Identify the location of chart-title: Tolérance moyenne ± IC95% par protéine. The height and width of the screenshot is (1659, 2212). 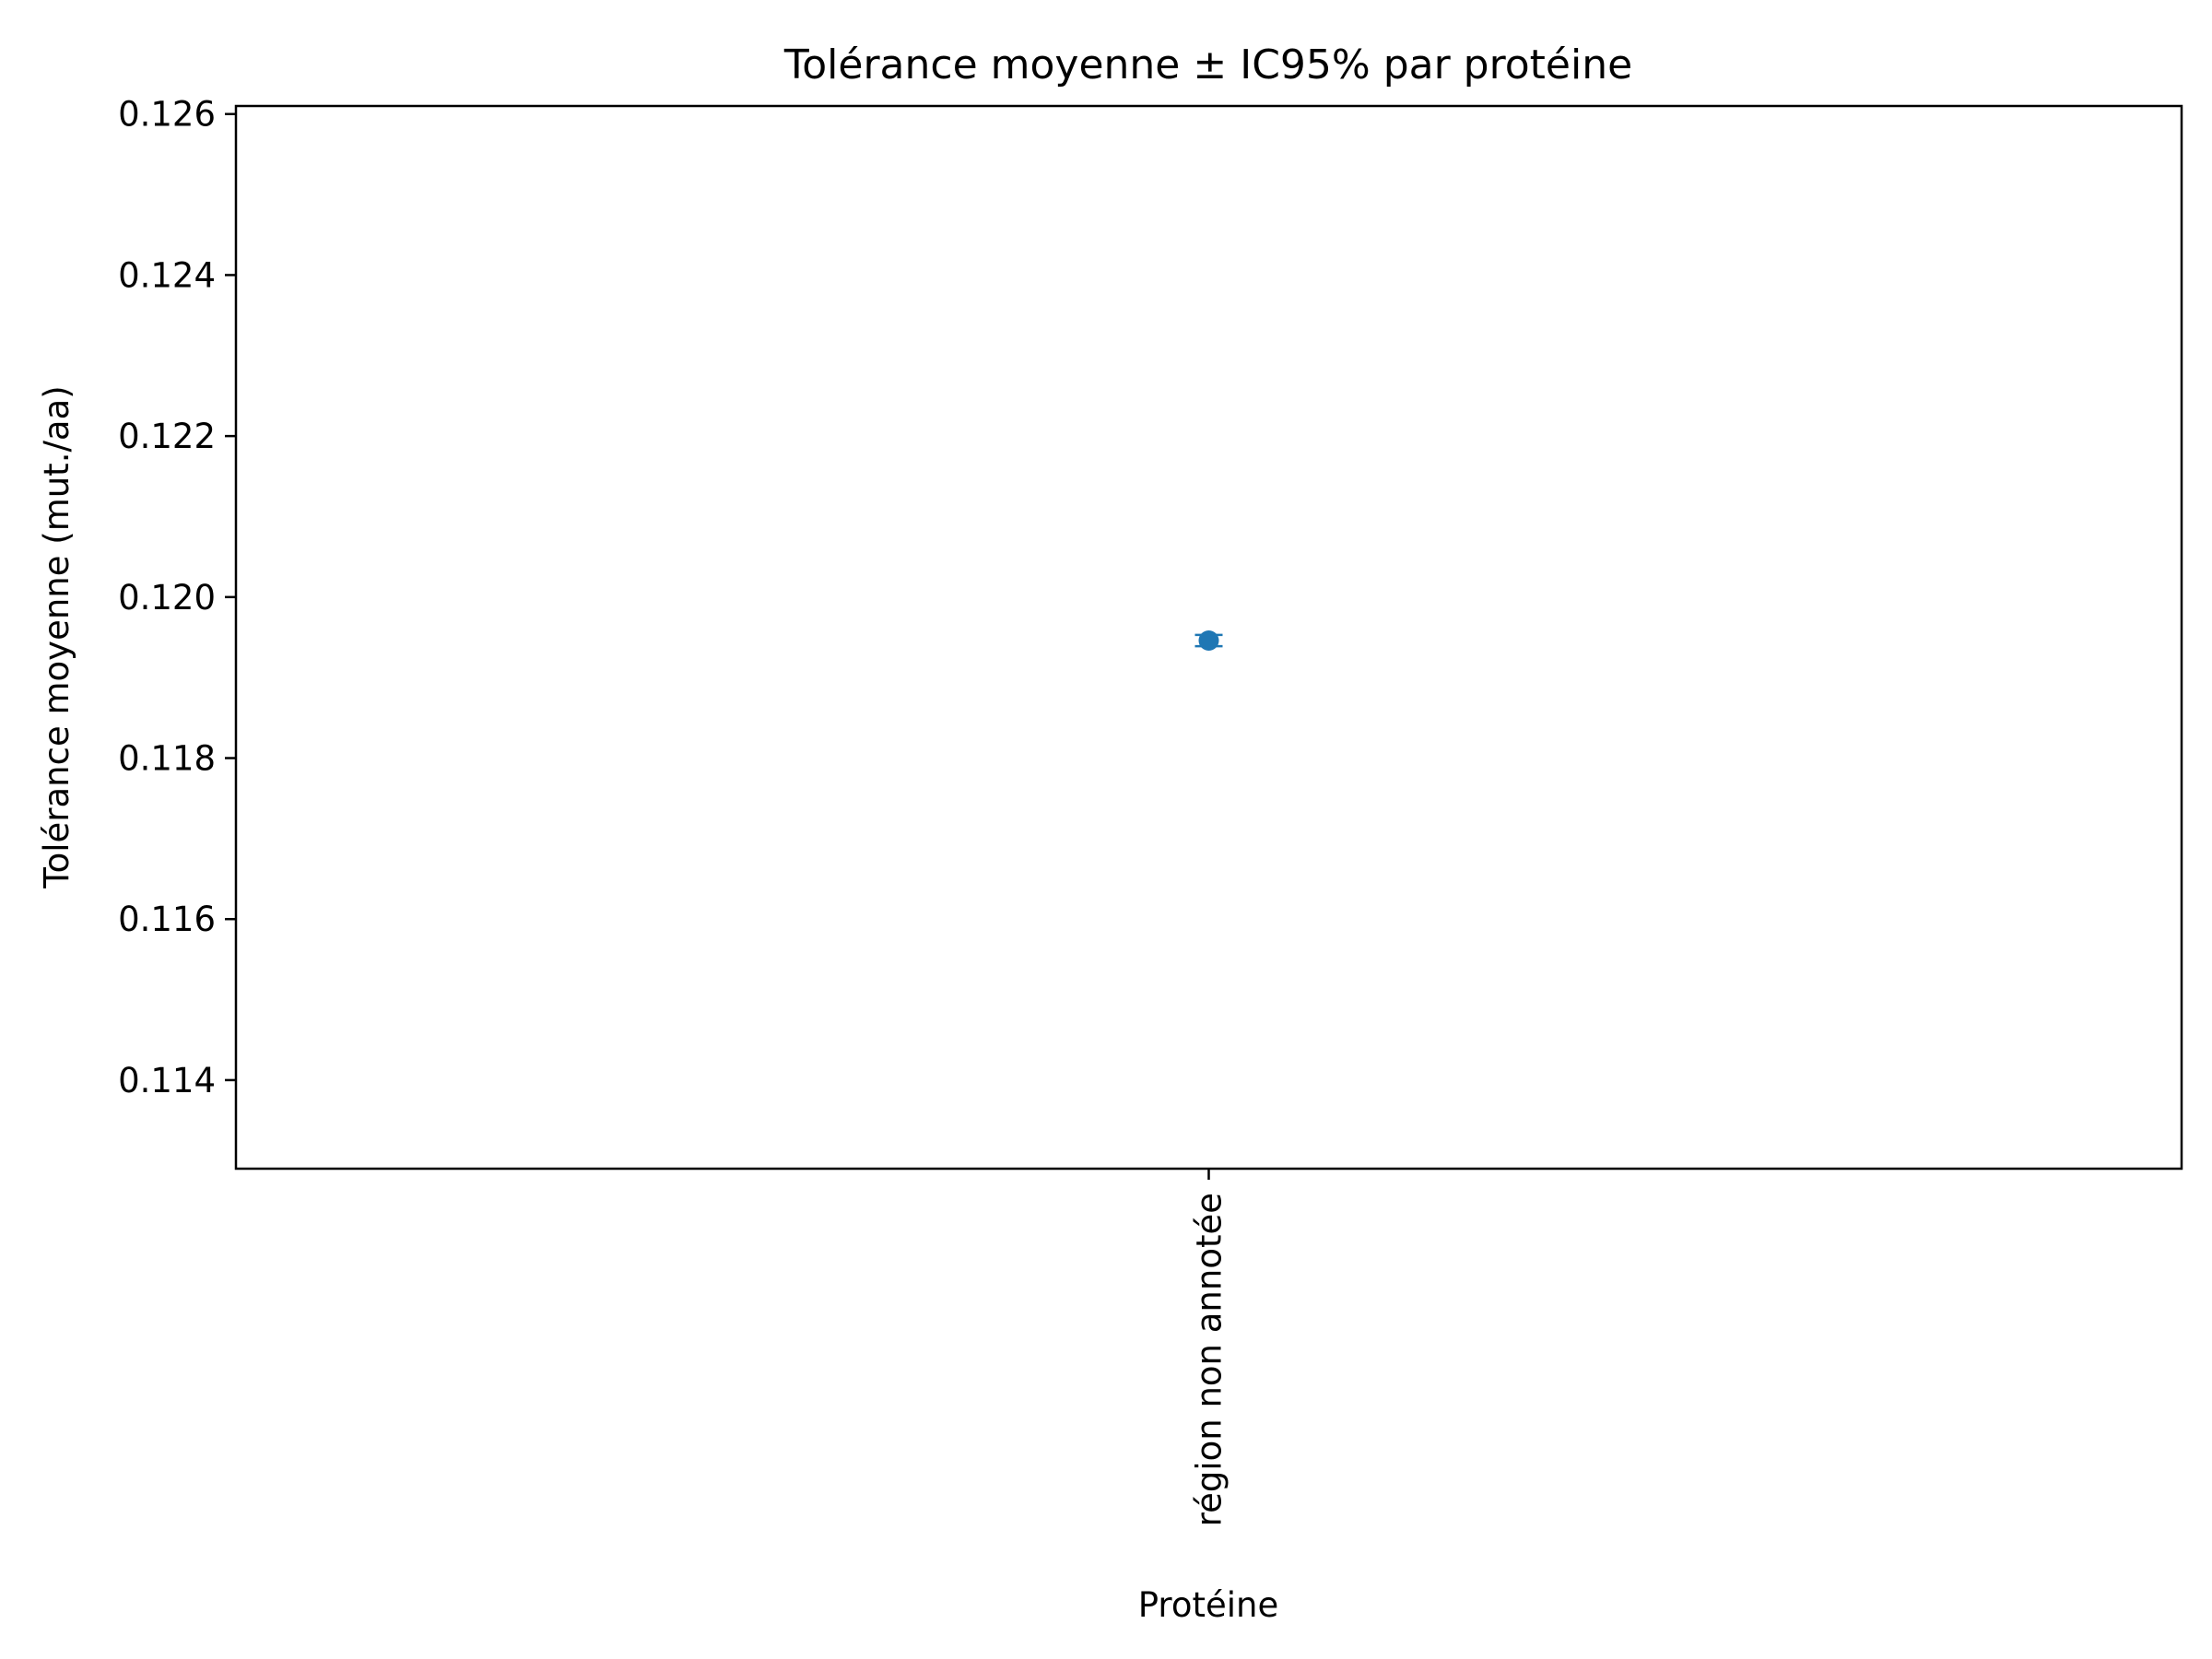
(1207, 64).